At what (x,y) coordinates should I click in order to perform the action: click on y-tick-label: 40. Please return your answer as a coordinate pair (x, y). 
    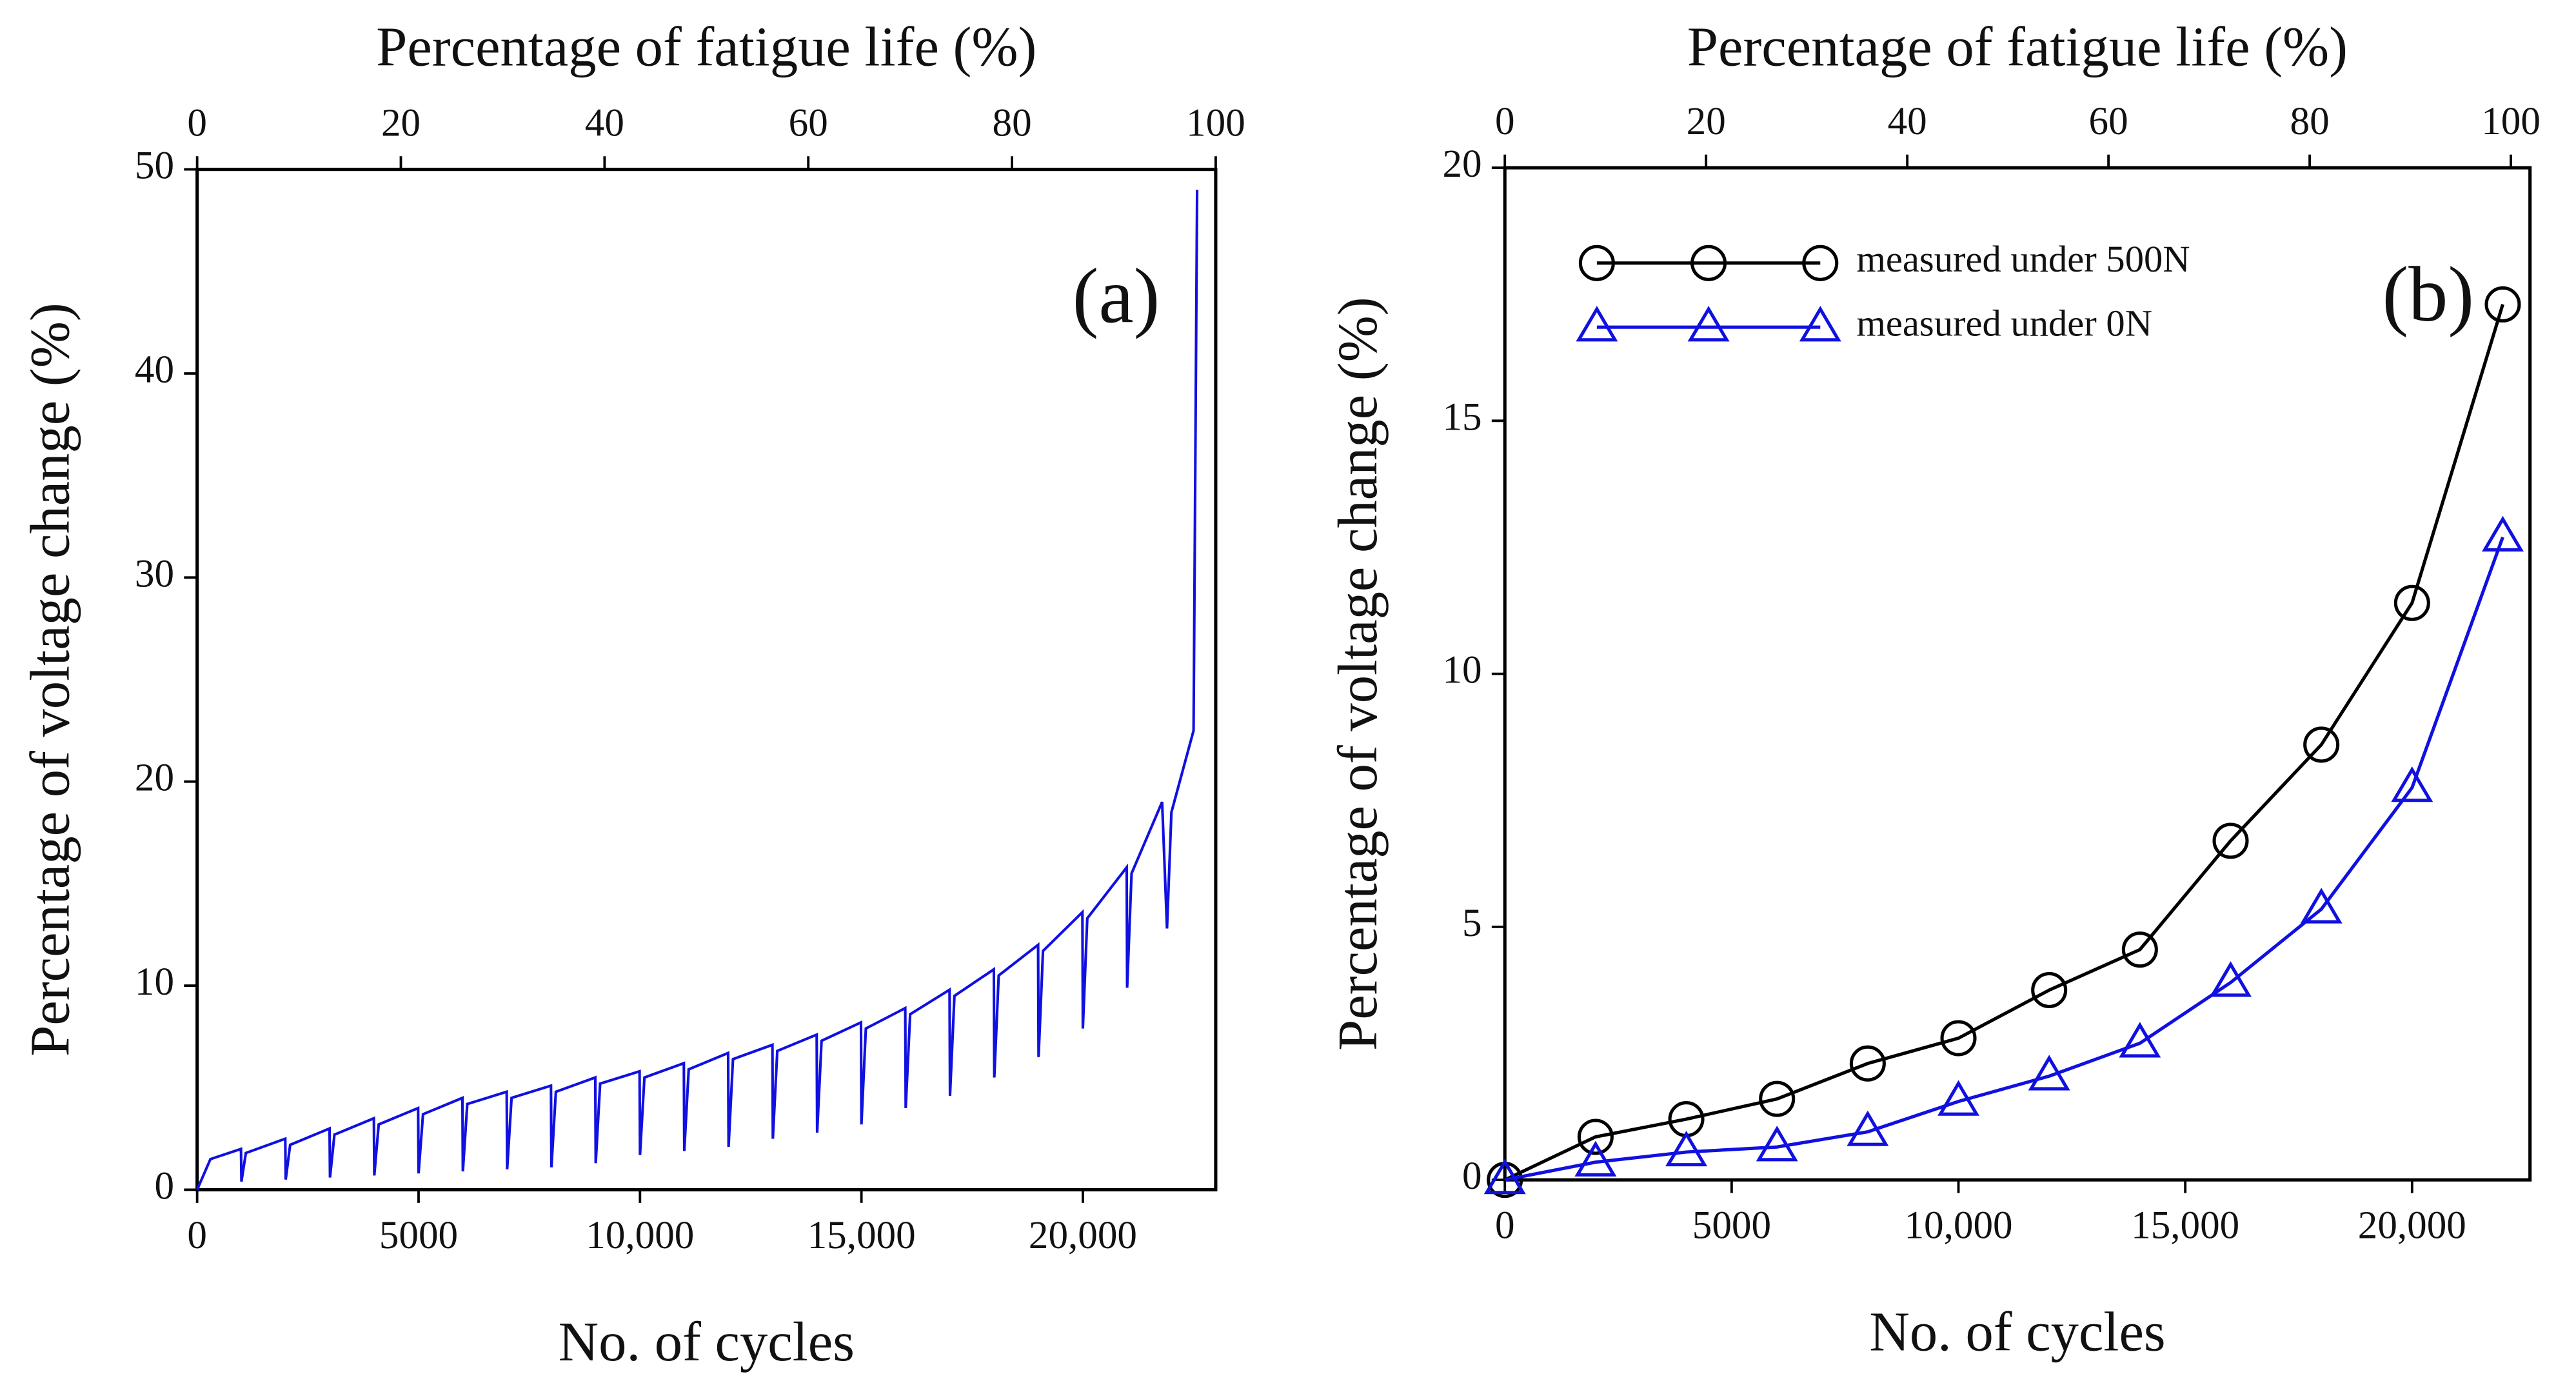
    Looking at the image, I should click on (154, 370).